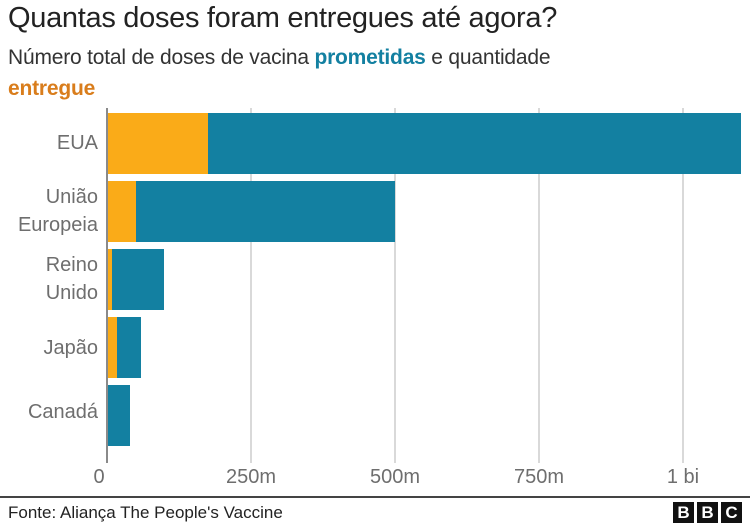 This screenshot has width=750, height=527. I want to click on x-tick-label: 500m, so click(395, 477).